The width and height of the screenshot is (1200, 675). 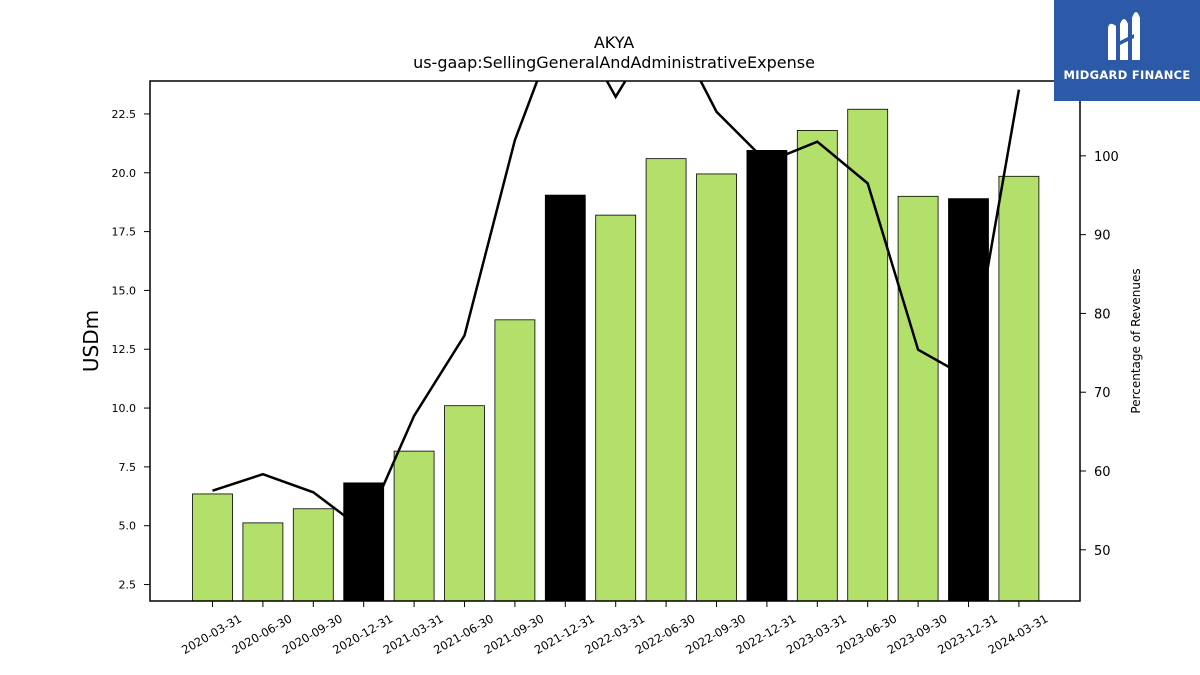 What do you see at coordinates (1099, 354) in the screenshot?
I see `y2-axis: 50 60 70 80 90 100` at bounding box center [1099, 354].